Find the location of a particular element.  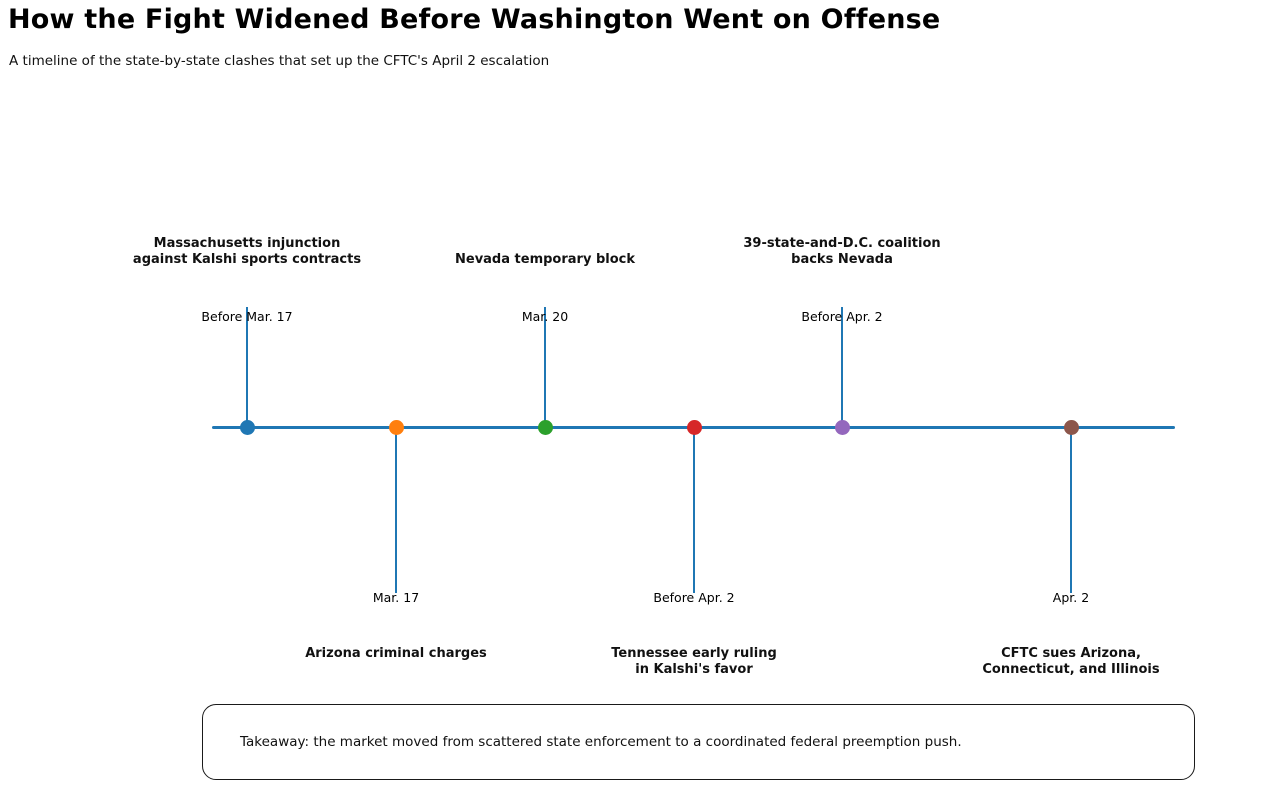

event-date-nevada-temporary-block: Mar. 20 is located at coordinates (545, 316).